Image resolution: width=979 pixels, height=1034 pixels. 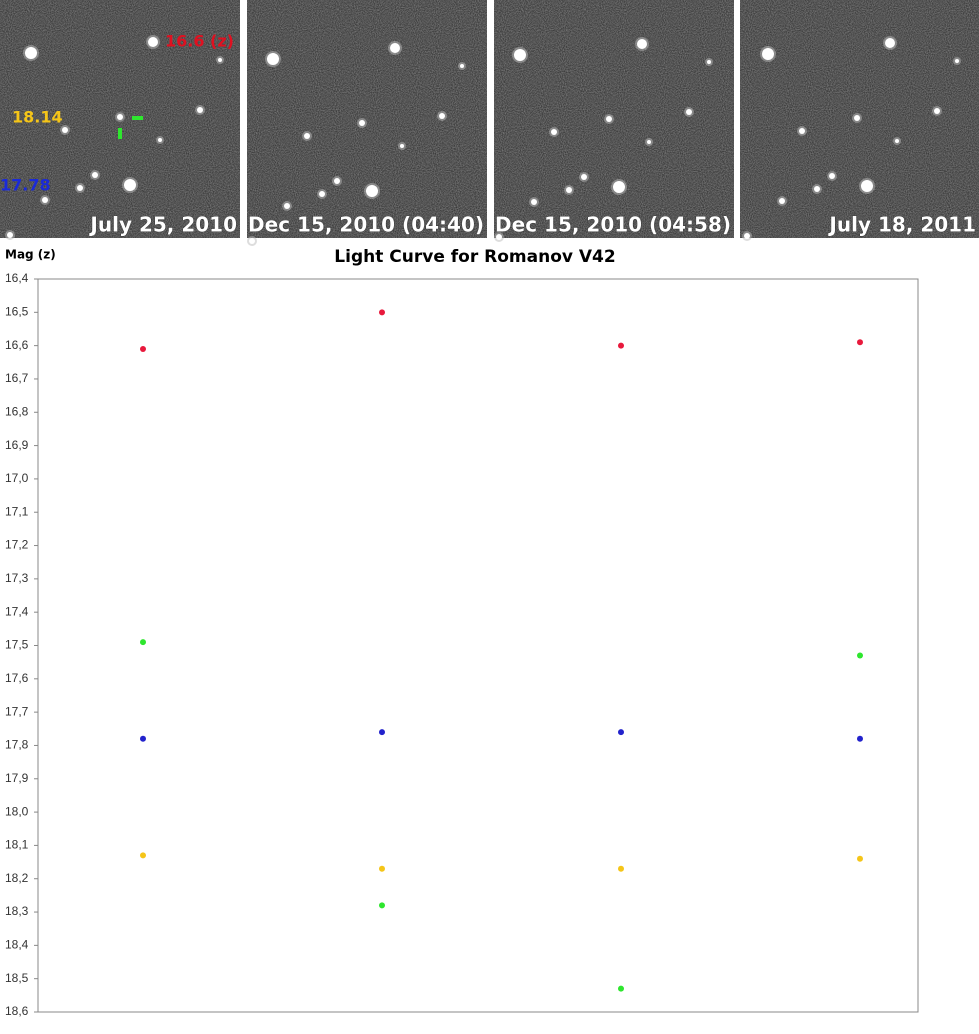 What do you see at coordinates (25, 185) in the screenshot?
I see `panel-annotation: 17.78` at bounding box center [25, 185].